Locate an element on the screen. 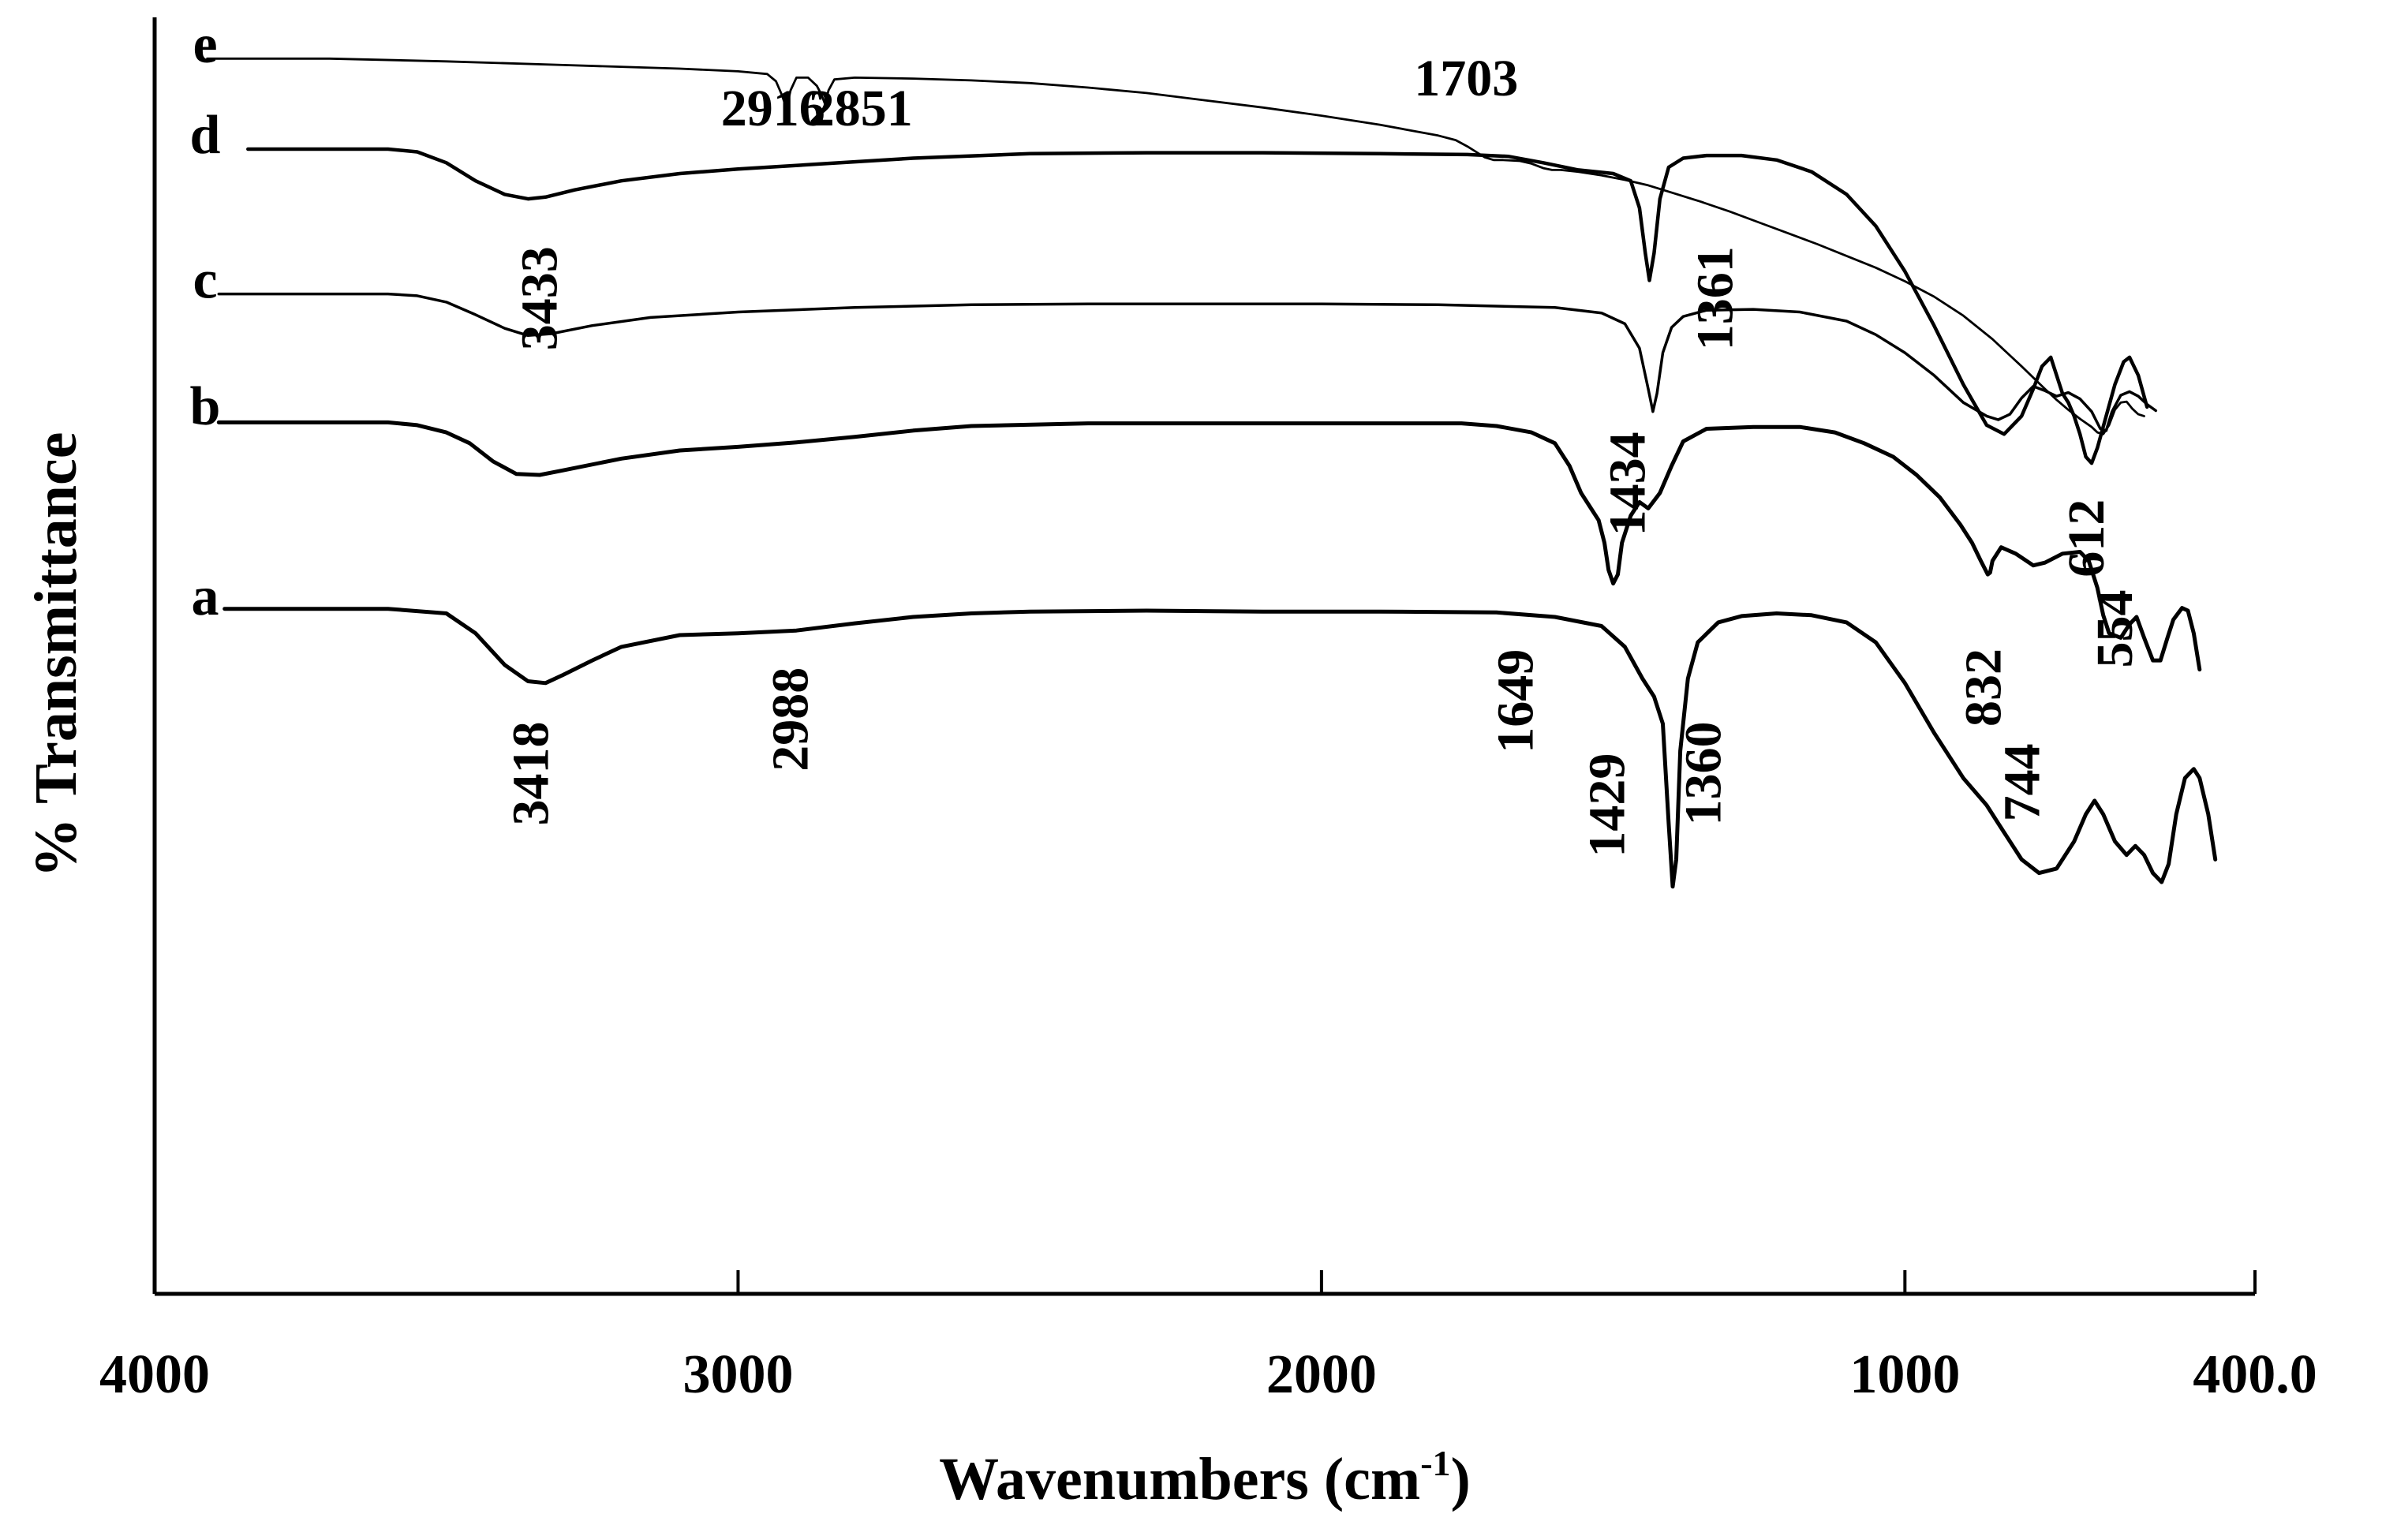 The width and height of the screenshot is (2397, 1540). x-tick-label-2000: 2000 is located at coordinates (1321, 1374).